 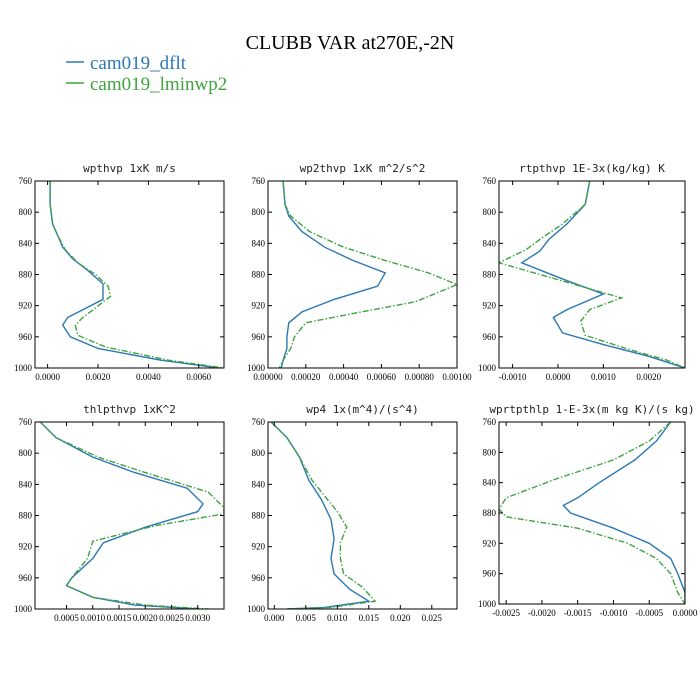 I want to click on x-tick-label: 0.0060, so click(x=198, y=377).